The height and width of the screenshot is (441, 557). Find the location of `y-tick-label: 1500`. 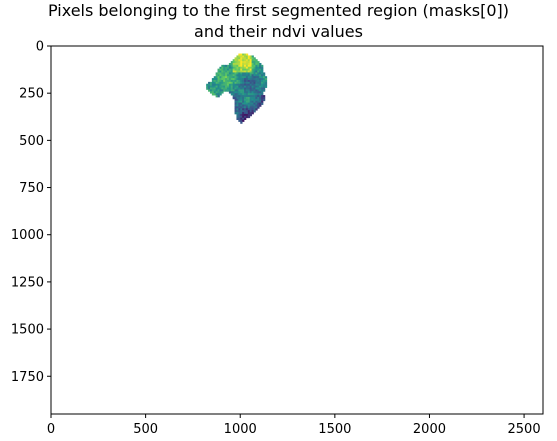

y-tick-label: 1500 is located at coordinates (27, 330).